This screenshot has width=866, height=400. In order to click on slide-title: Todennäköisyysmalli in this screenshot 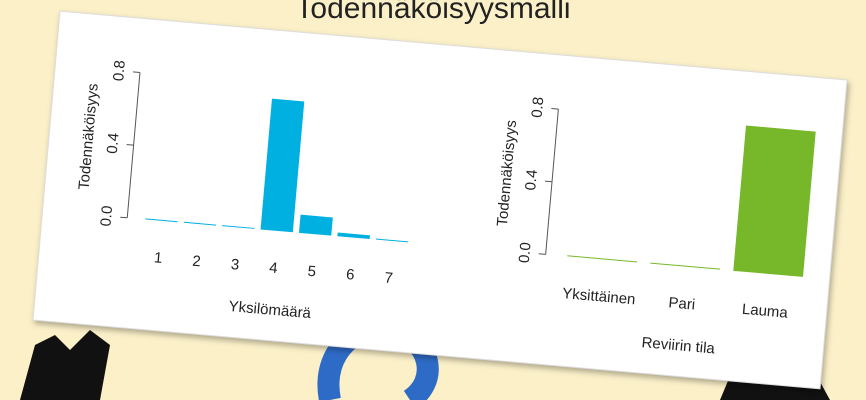, I will do `click(432, 12)`.